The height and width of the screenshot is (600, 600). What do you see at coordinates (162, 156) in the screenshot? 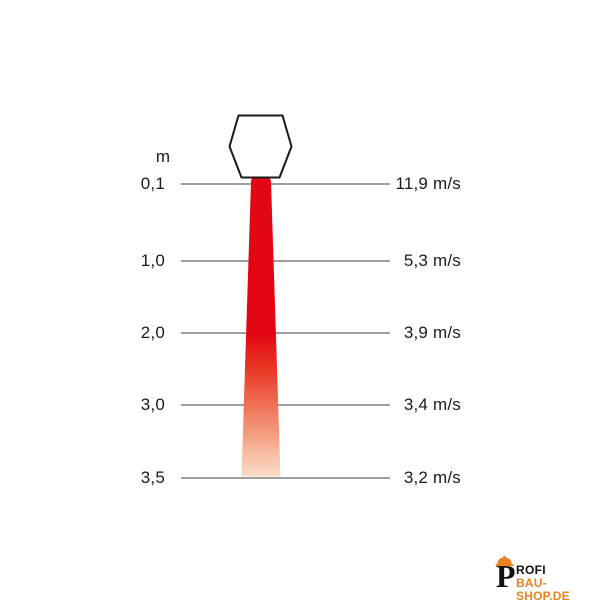
I see `left-axis-unit-label: m` at bounding box center [162, 156].